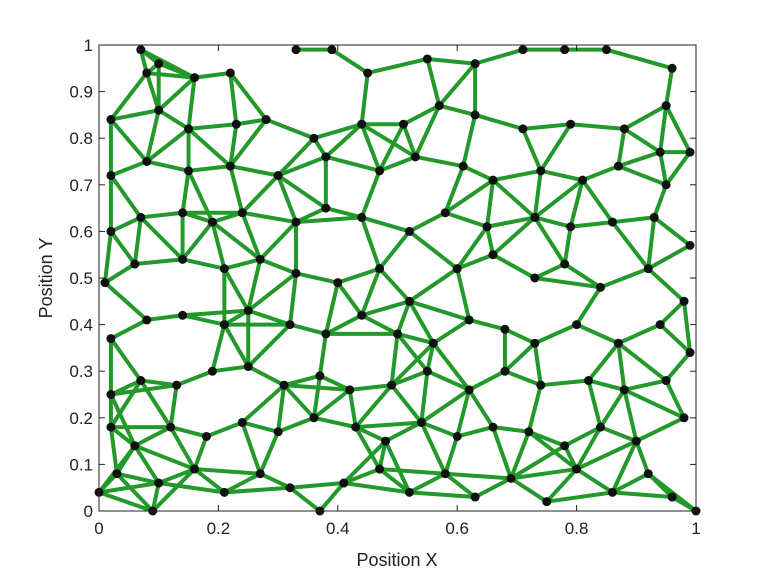 This screenshot has height=576, width=768. Describe the element at coordinates (695, 528) in the screenshot. I see `x-tick-label: 1` at that location.